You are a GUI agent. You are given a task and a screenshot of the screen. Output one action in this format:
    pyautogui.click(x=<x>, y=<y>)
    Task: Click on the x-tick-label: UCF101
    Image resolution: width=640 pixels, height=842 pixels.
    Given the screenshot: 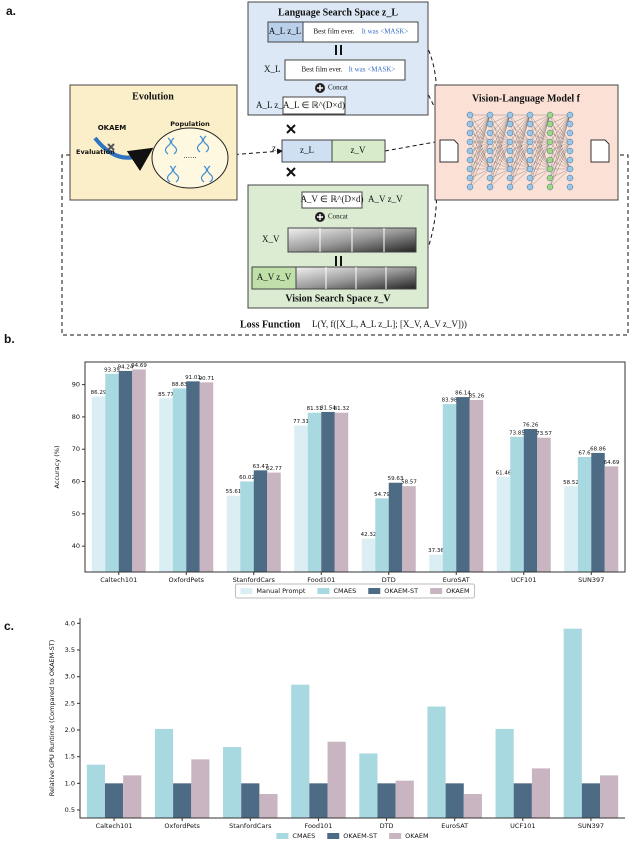 What is the action you would take?
    pyautogui.click(x=523, y=580)
    